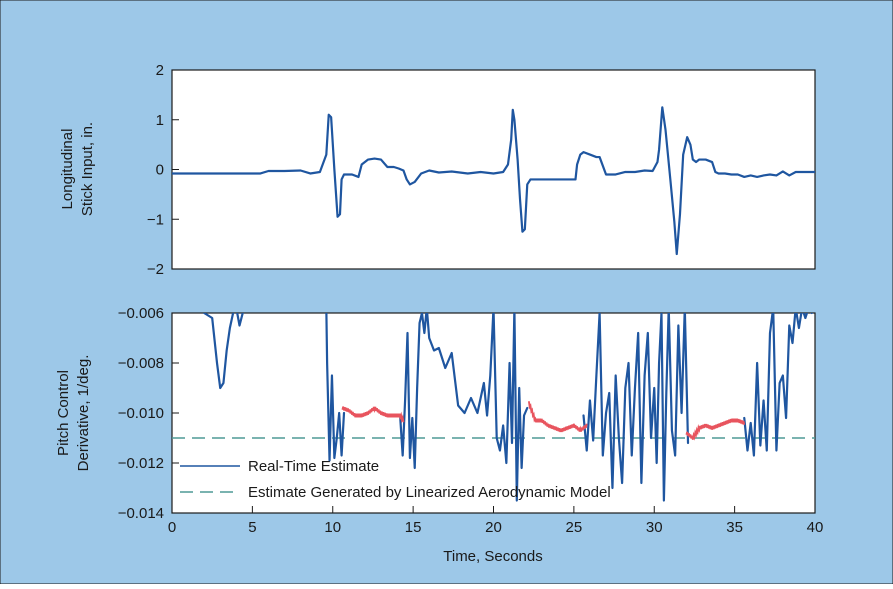 The width and height of the screenshot is (893, 589). Describe the element at coordinates (654, 527) in the screenshot. I see `x-tick-label: 30` at that location.